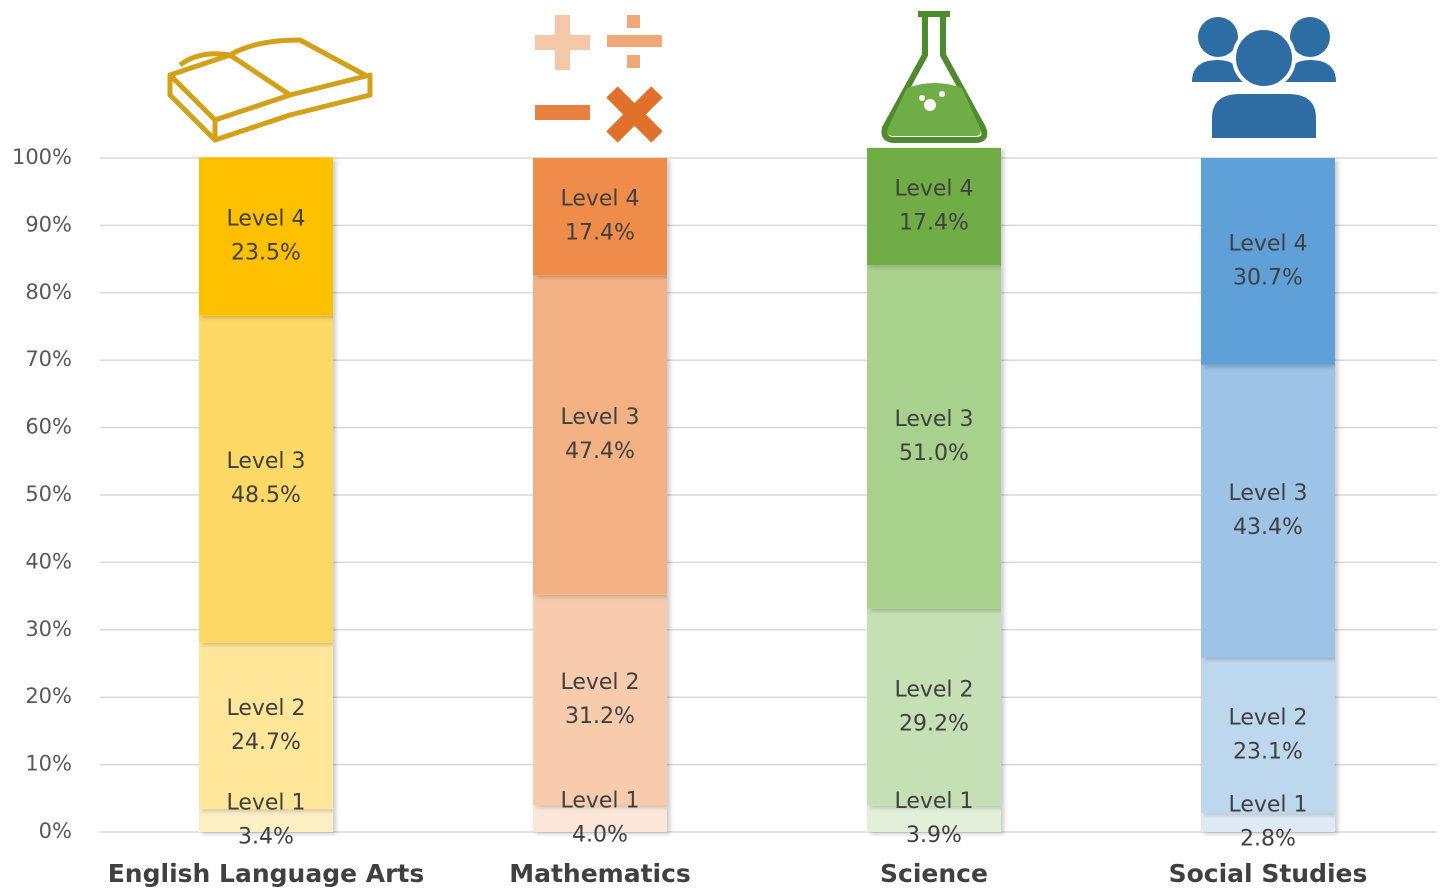 This screenshot has width=1443, height=890. Describe the element at coordinates (48, 359) in the screenshot. I see `y-tick-label: 70%` at that location.